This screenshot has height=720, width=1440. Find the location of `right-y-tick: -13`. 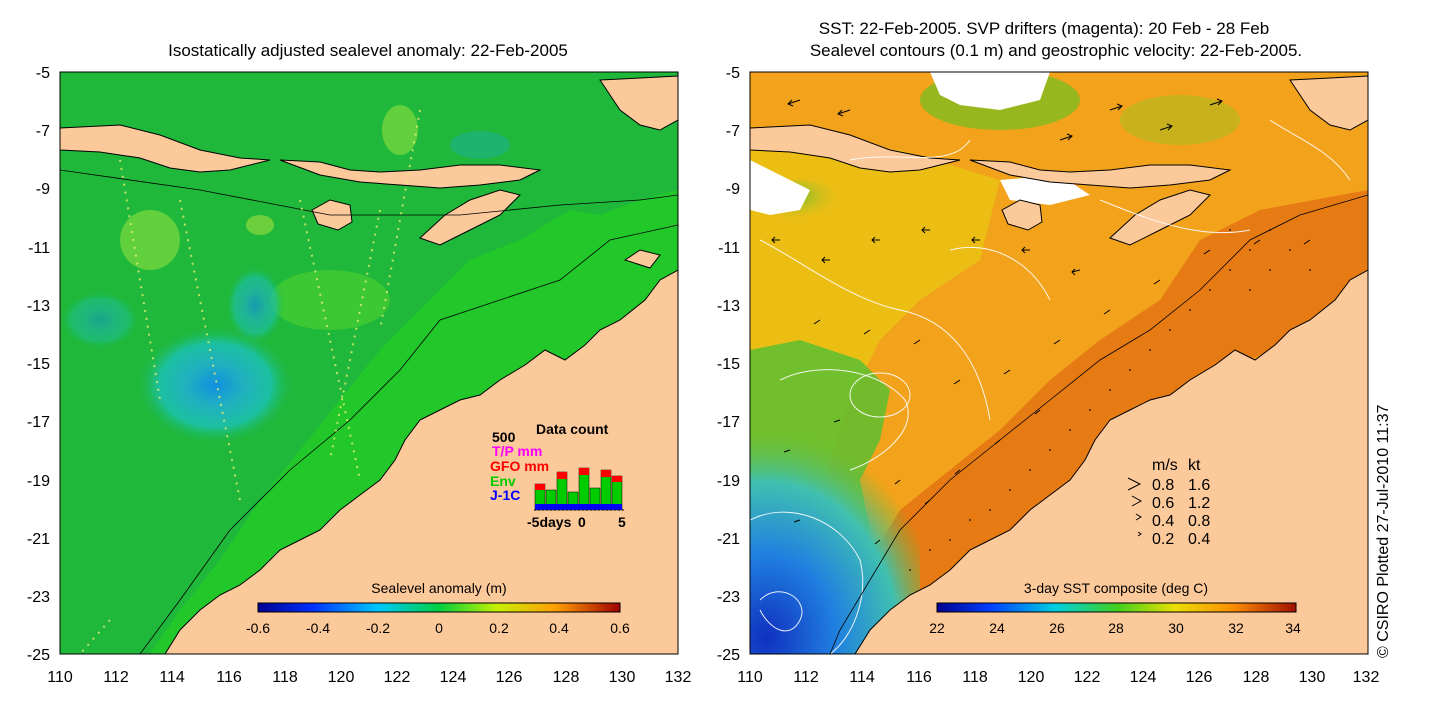

right-y-tick: -13 is located at coordinates (728, 306).